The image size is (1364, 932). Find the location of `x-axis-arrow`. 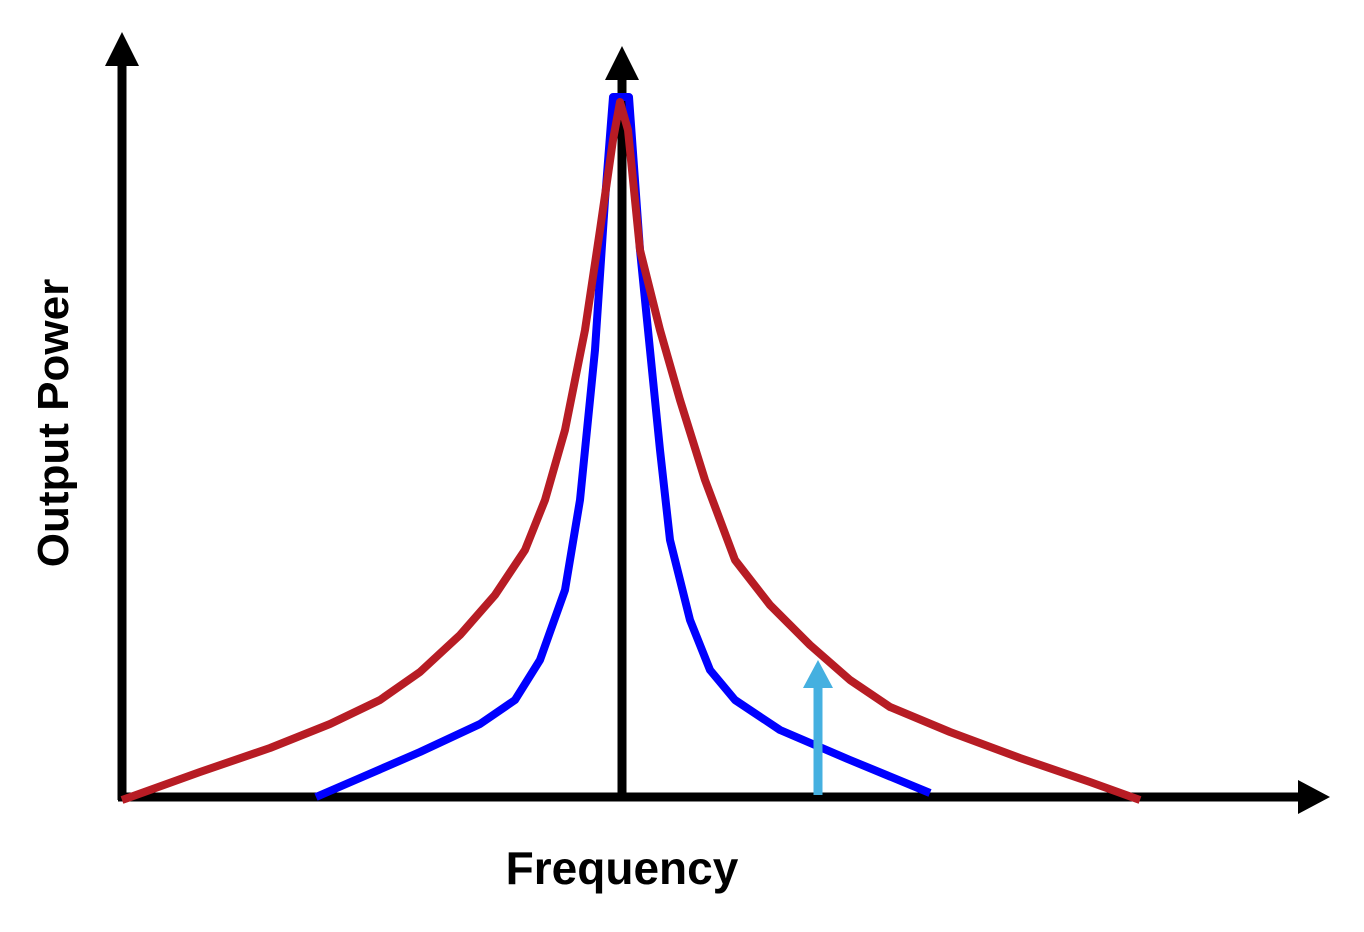

x-axis-arrow is located at coordinates (1314, 797).